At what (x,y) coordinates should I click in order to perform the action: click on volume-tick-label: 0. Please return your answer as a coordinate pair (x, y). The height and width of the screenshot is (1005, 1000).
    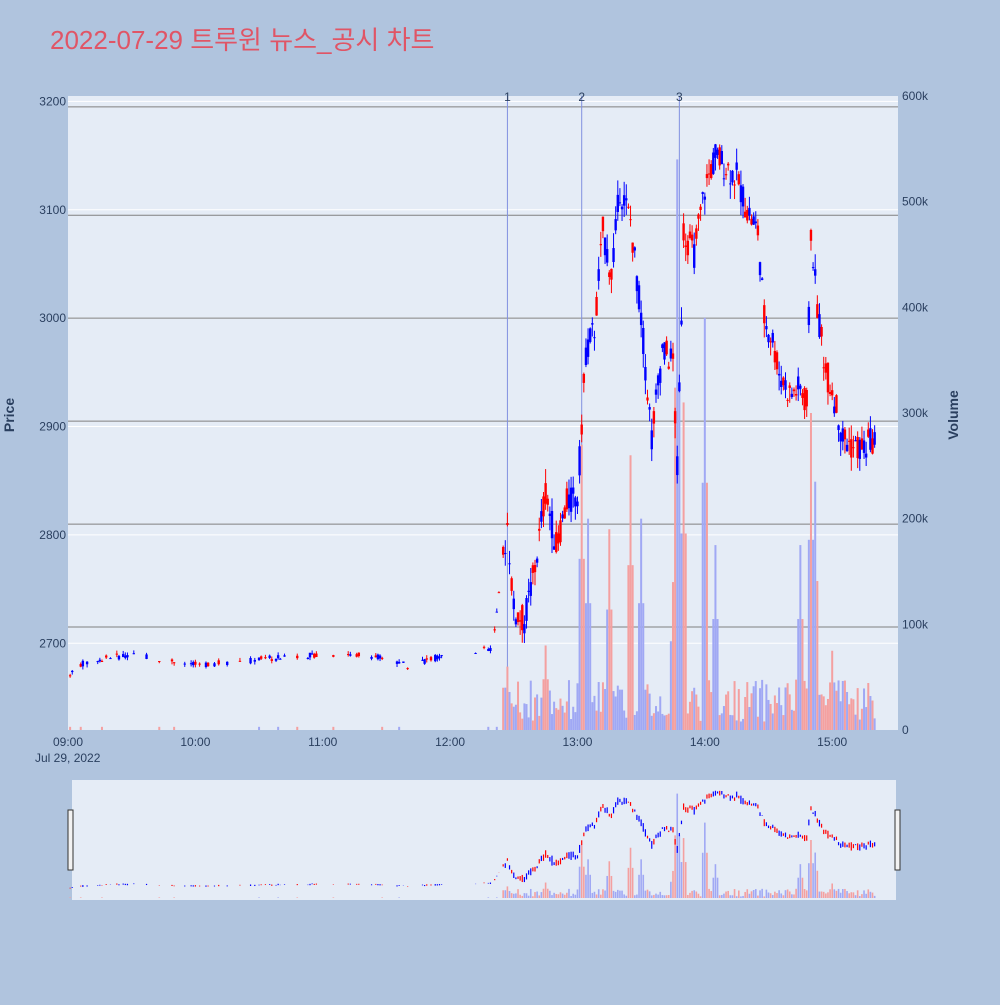
    Looking at the image, I should click on (905, 730).